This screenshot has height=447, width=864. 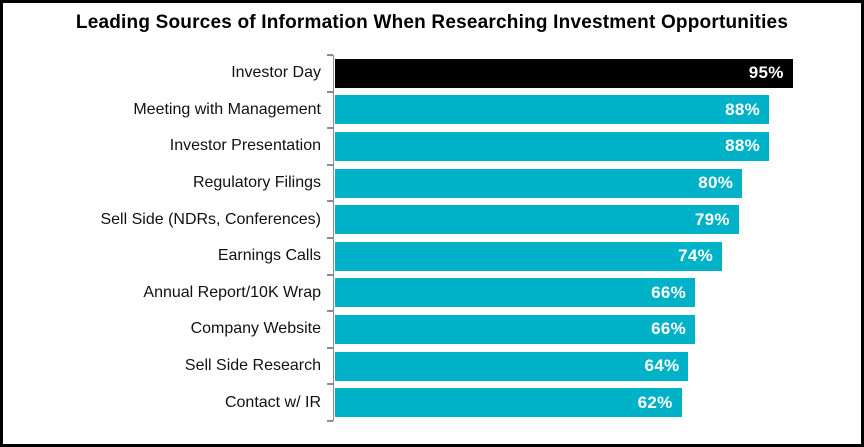 What do you see at coordinates (537, 220) in the screenshot?
I see `bar: 79%` at bounding box center [537, 220].